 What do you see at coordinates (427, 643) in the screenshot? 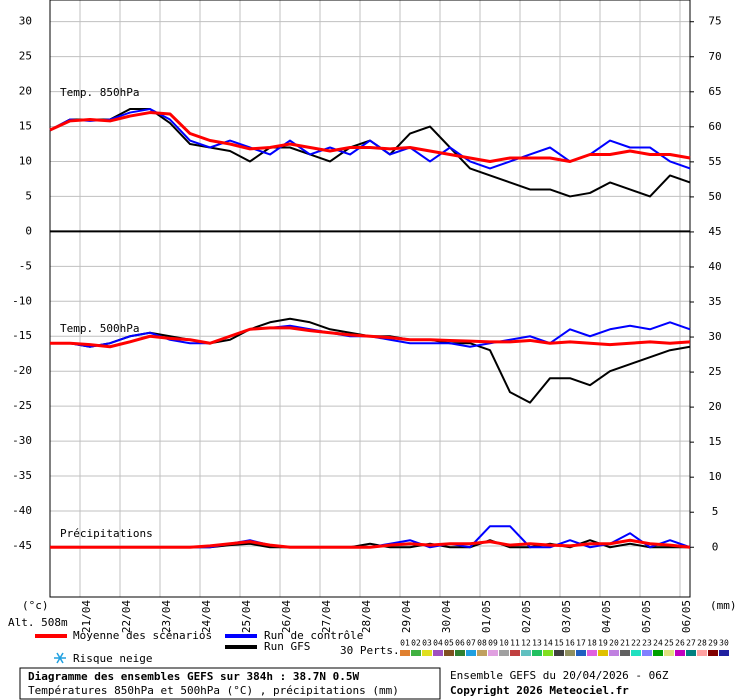
I see `pert-label: 03` at bounding box center [427, 643].